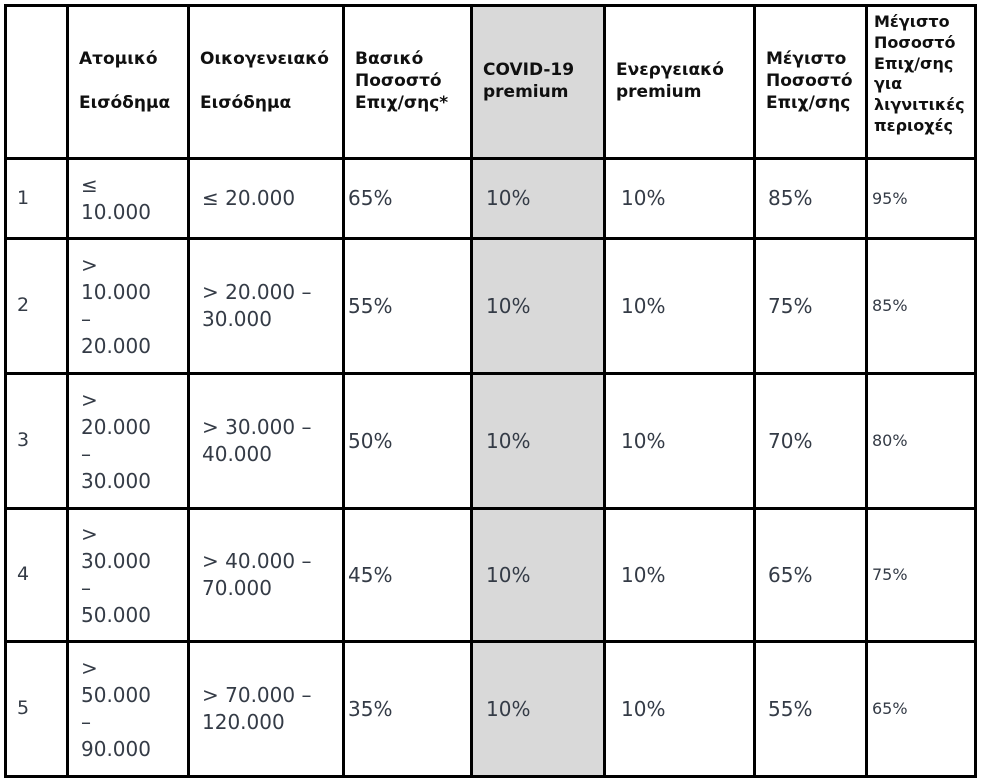 The height and width of the screenshot is (780, 981). What do you see at coordinates (128, 709) in the screenshot?
I see `cell-individual-income: > 50.000 – 90.000` at bounding box center [128, 709].